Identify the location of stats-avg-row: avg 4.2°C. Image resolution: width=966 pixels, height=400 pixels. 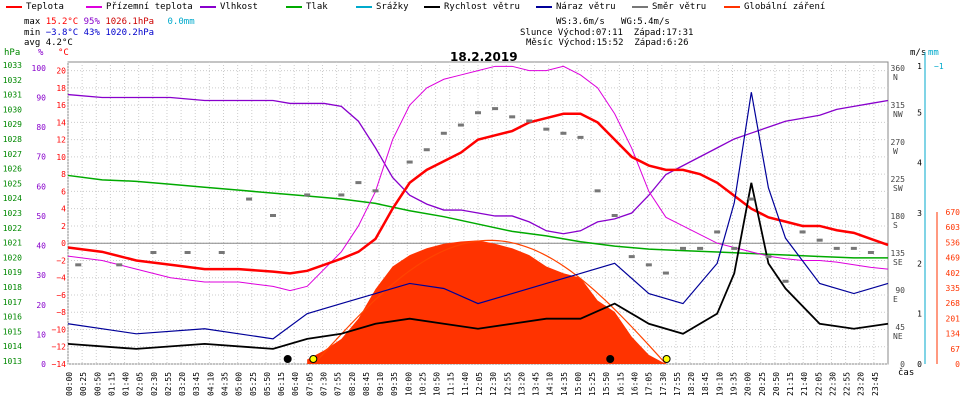
(48, 43).